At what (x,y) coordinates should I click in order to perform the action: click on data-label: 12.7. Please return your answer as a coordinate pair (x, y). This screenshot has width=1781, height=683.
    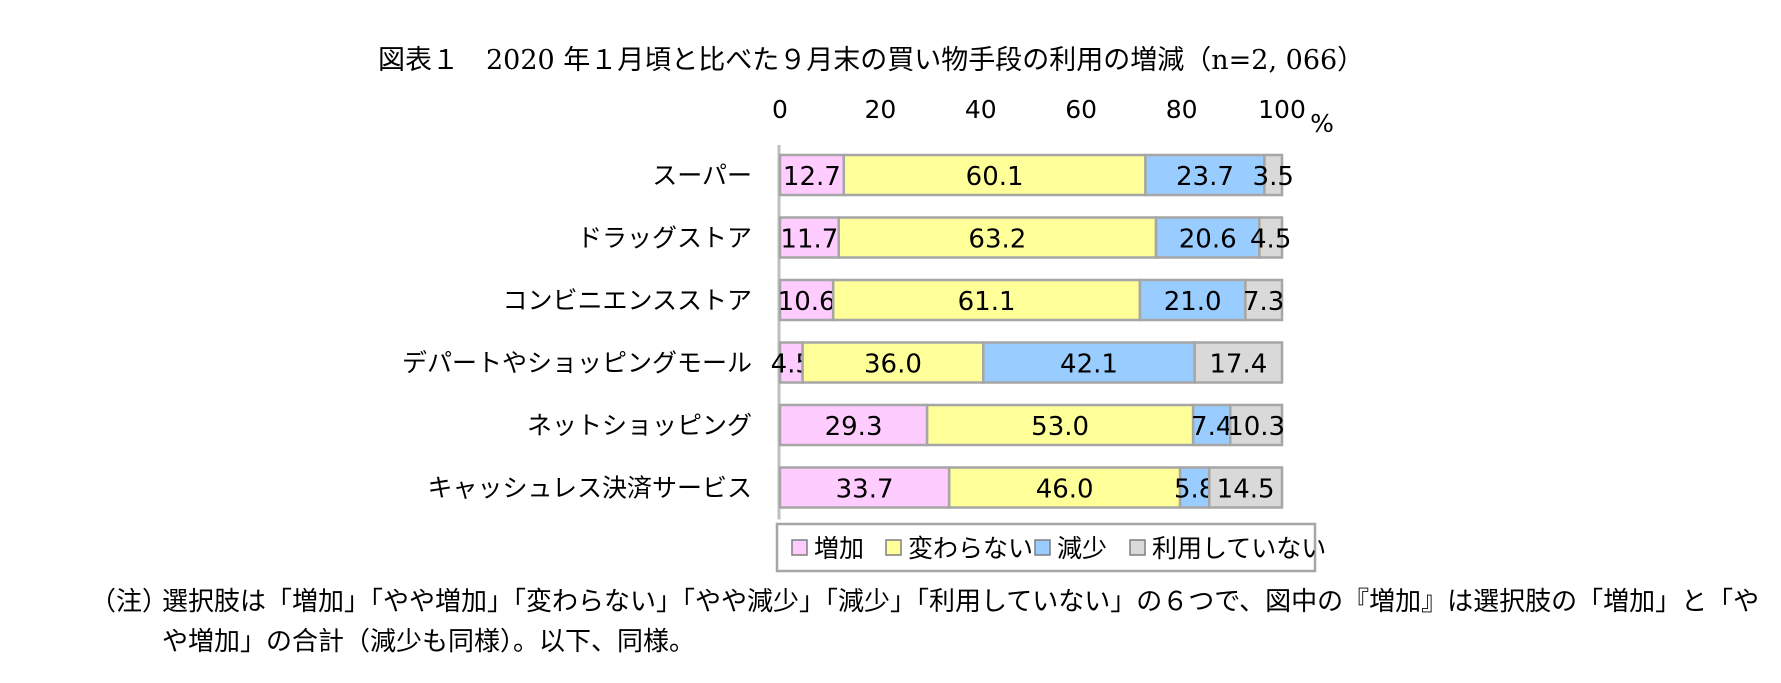
    Looking at the image, I should click on (812, 177).